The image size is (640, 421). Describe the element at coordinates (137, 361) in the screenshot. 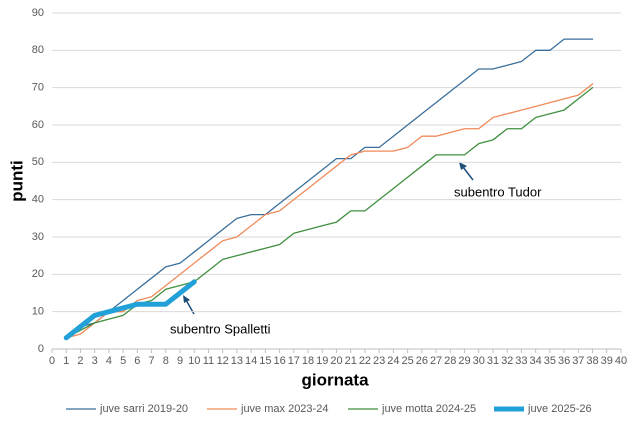

I see `x-tick-label: 6` at that location.